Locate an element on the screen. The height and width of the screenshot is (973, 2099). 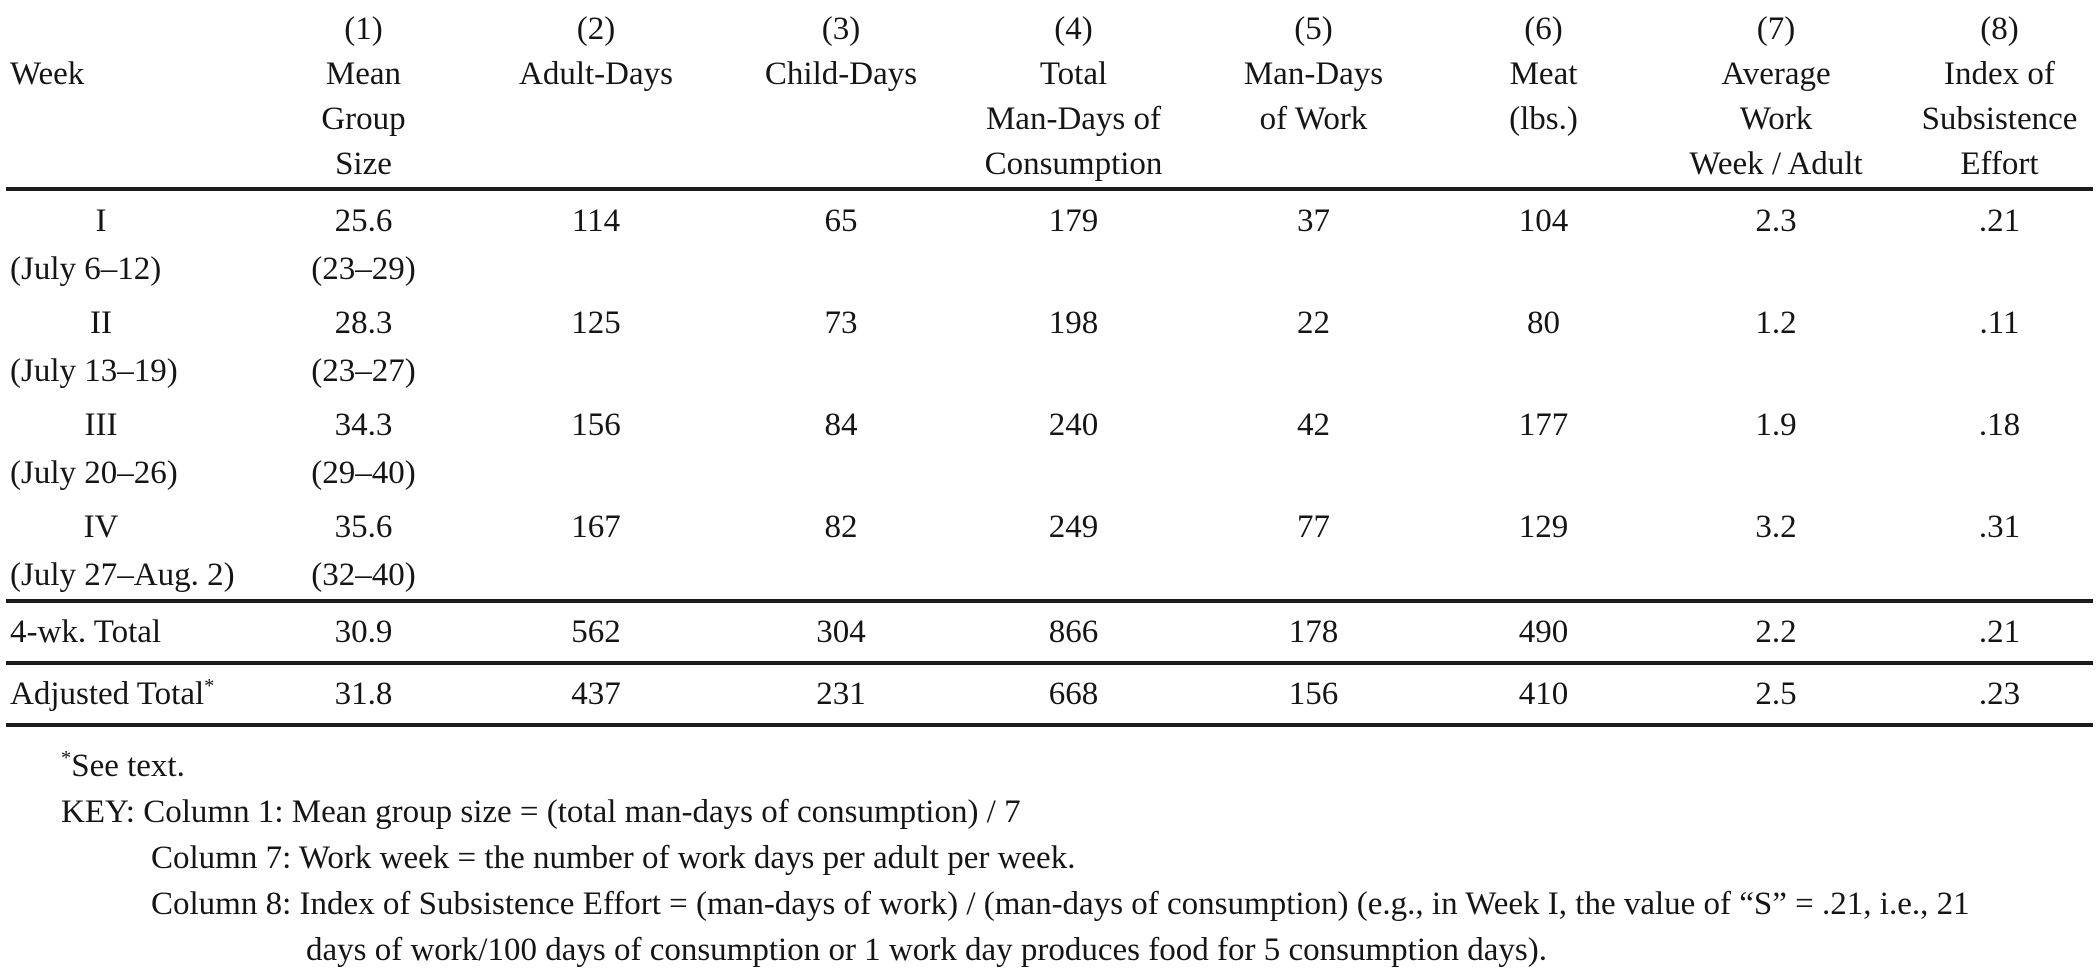
total-work-week: 2.5 is located at coordinates (1776, 695).